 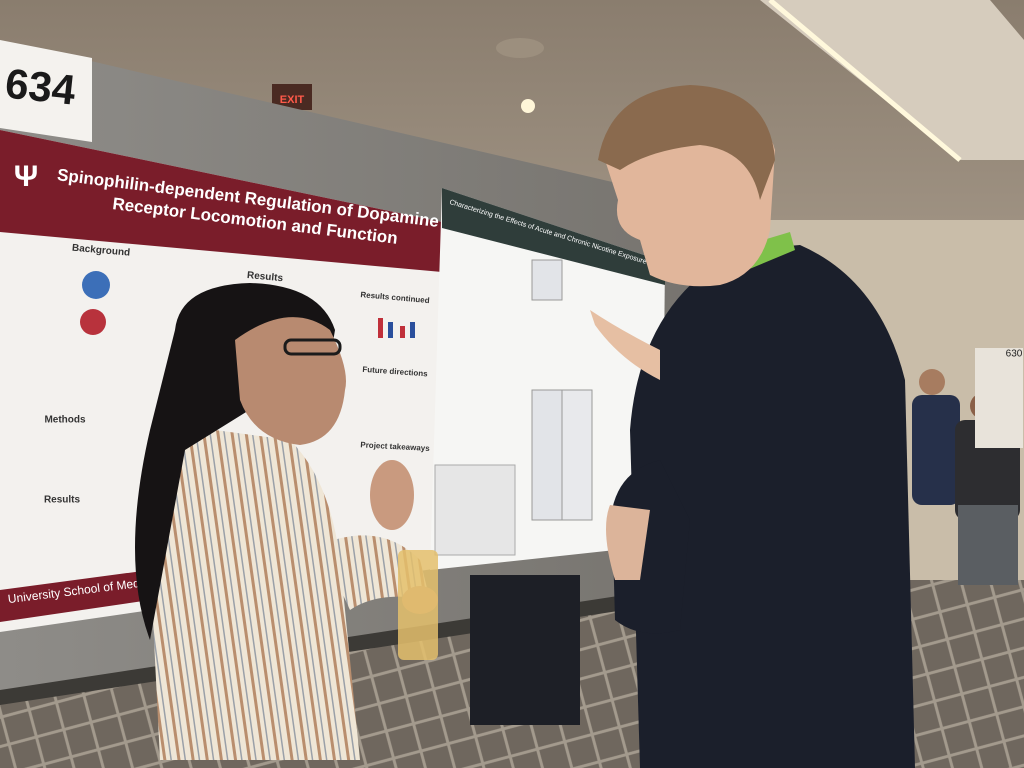 I want to click on poster-header, so click(x=221, y=201).